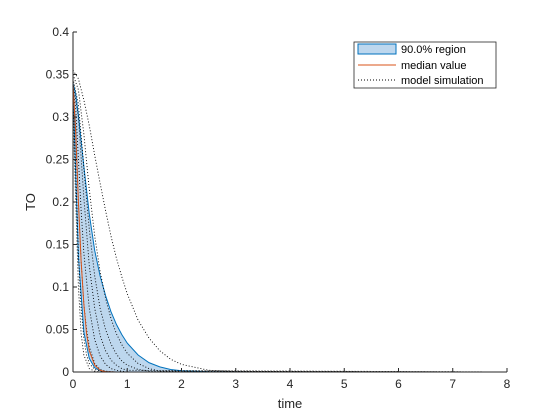 The height and width of the screenshot is (420, 560). What do you see at coordinates (60, 32) in the screenshot?
I see `y-tick-label-8: 0.4` at bounding box center [60, 32].